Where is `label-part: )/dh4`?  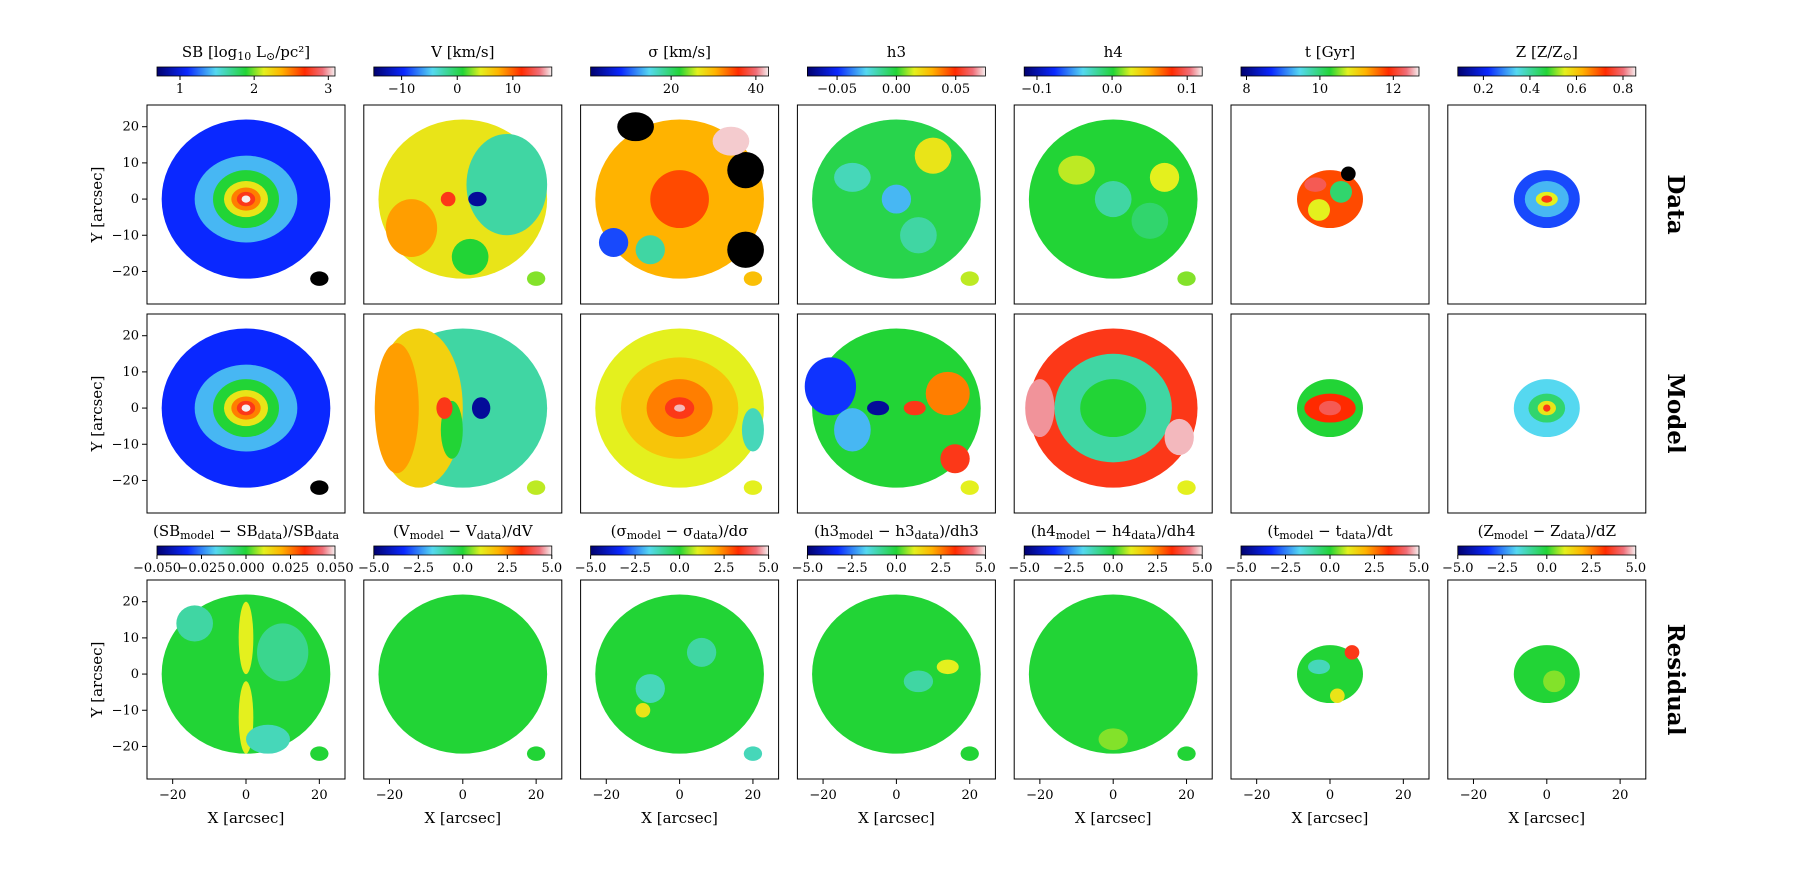 label-part: )/dh4 is located at coordinates (1176, 531).